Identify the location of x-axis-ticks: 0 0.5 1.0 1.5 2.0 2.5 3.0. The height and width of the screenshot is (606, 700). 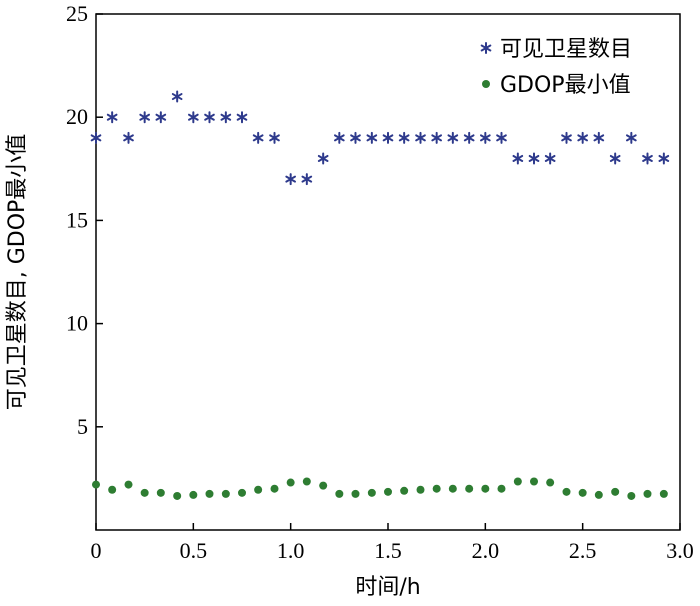
(392, 543).